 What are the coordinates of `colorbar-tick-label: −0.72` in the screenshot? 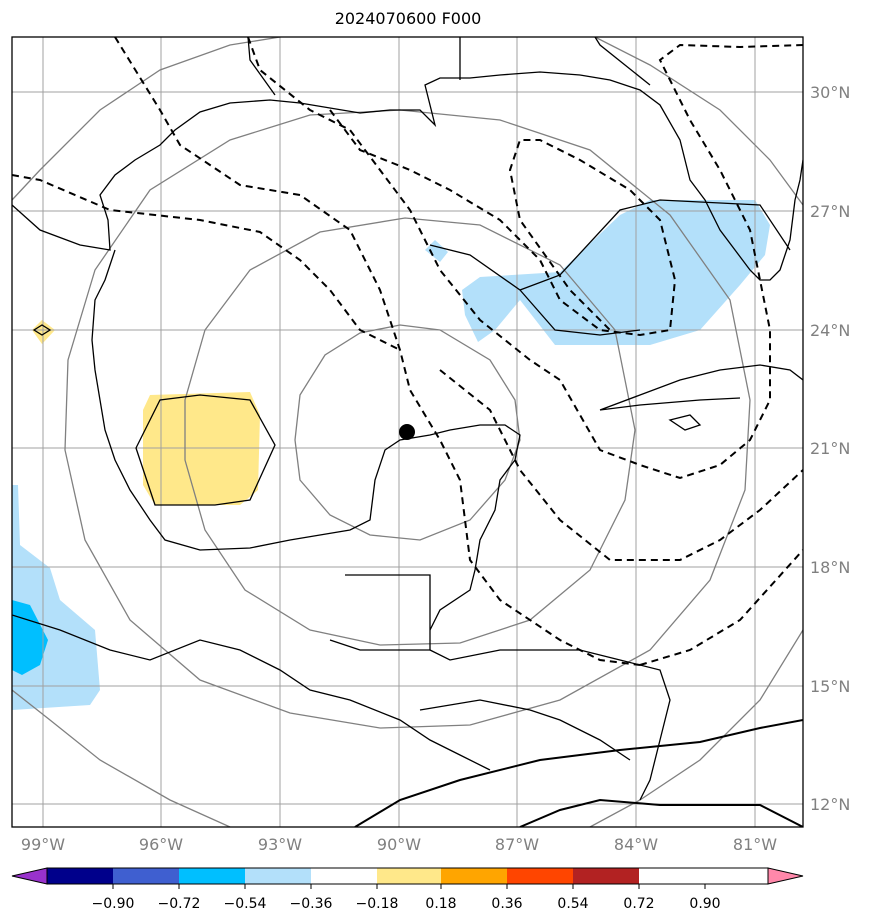 It's located at (179, 904).